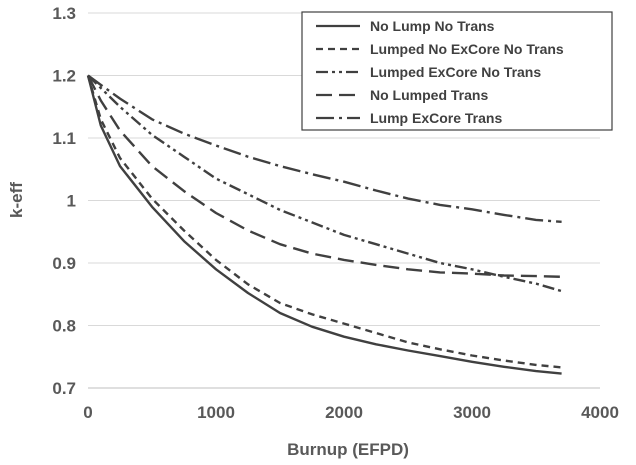 The image size is (636, 465). I want to click on y-tick-label: 1.3, so click(64, 13).